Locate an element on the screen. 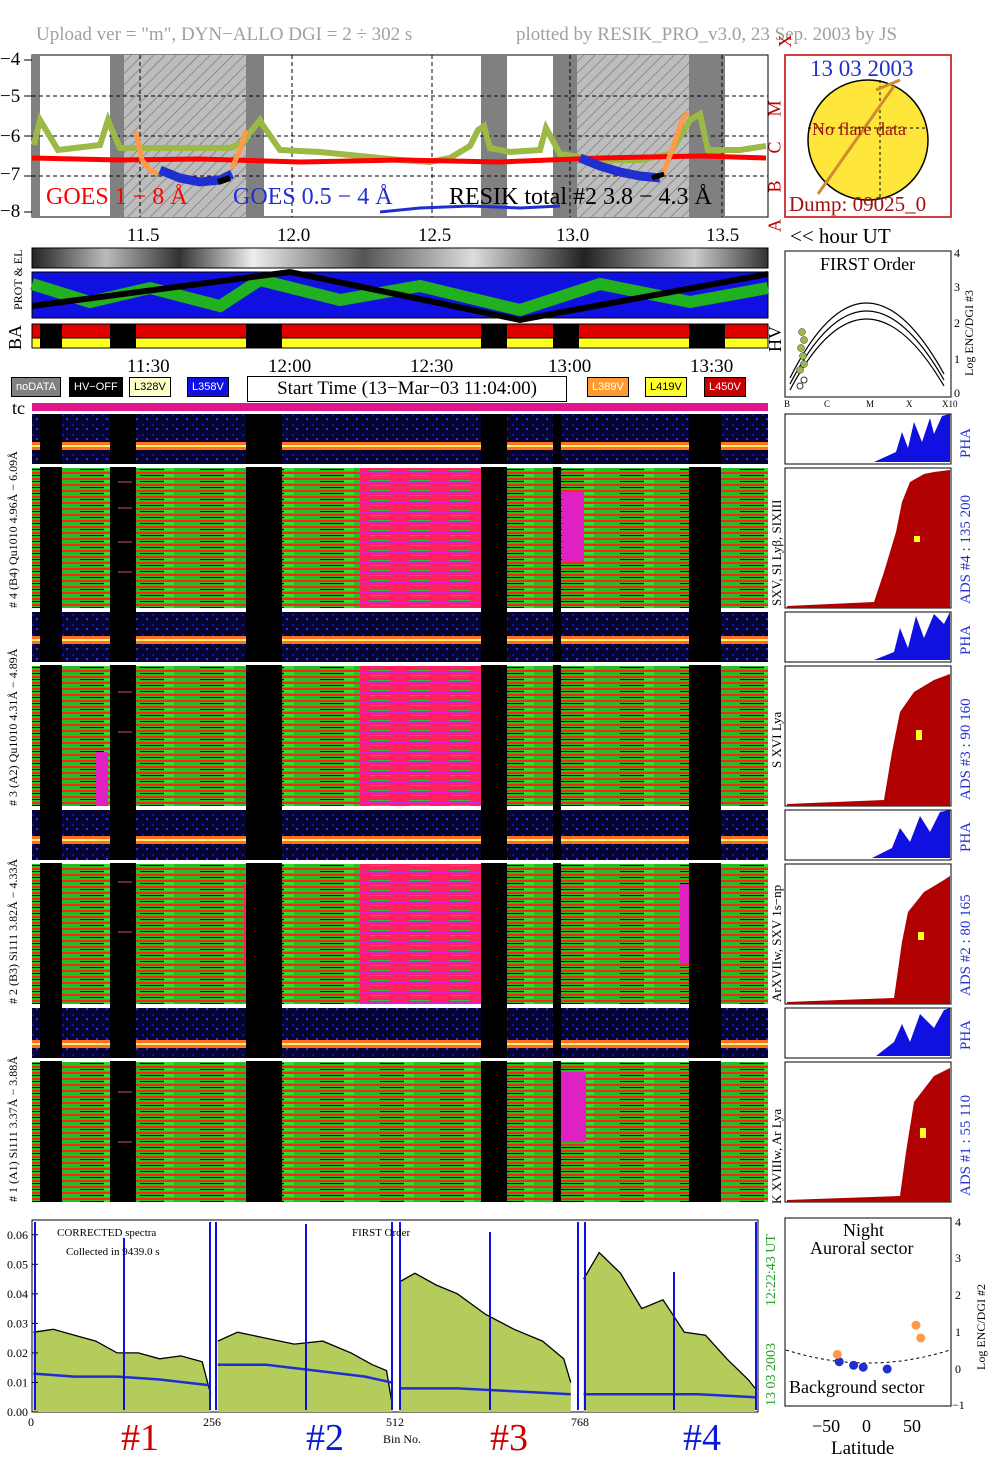 The image size is (1004, 1477). corrected-spectra-chart: 0.00 0.01 0.02 0.03 0.04 0.05 0.06 is located at coordinates (383, 1319).